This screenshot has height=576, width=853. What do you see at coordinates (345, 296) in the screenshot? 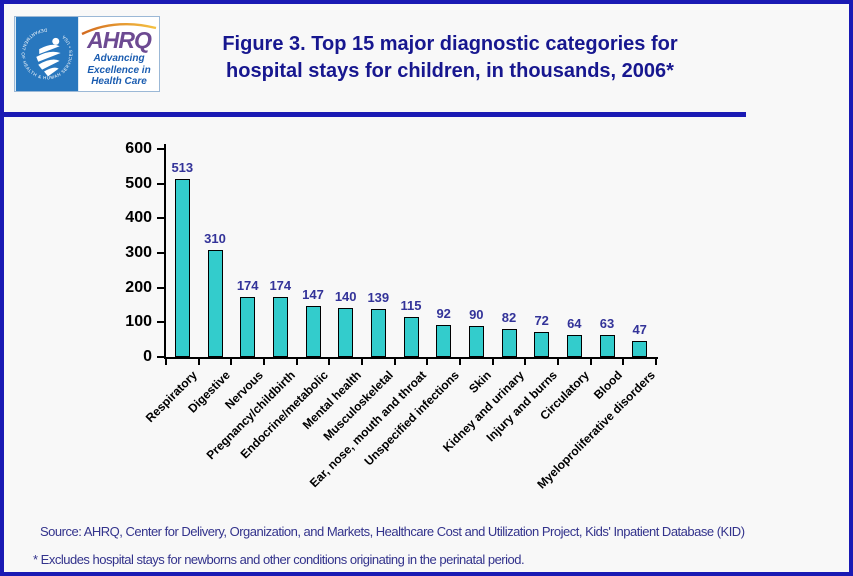
I see `bar-value-label: 140` at bounding box center [345, 296].